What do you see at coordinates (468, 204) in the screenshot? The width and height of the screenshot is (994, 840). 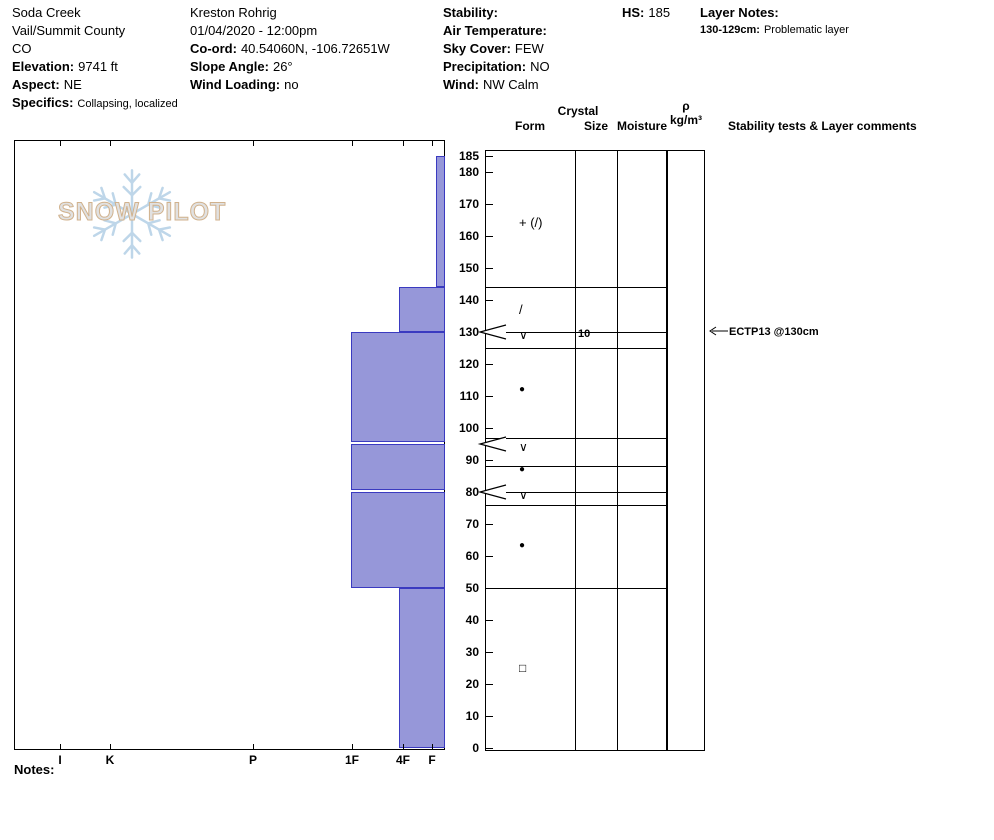 I see `depth-label: 170` at bounding box center [468, 204].